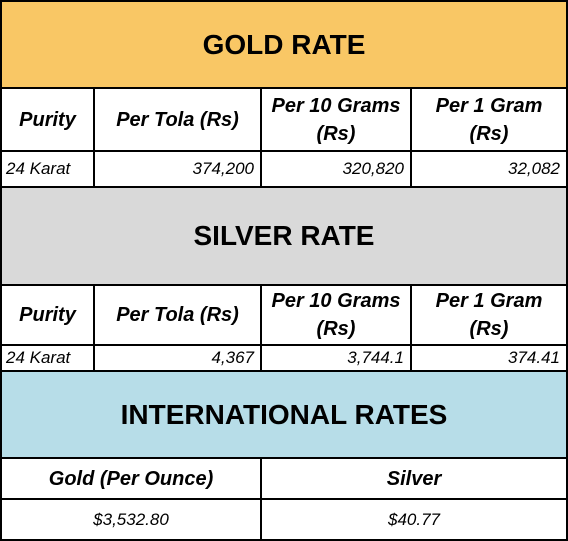  I want to click on data-cell: 32,082, so click(489, 169).